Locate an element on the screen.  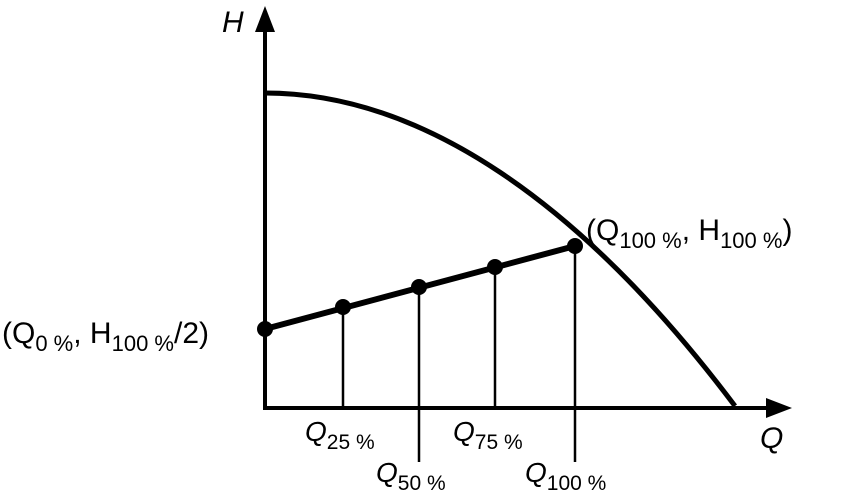
x-axis-label: Q is located at coordinates (771, 438).